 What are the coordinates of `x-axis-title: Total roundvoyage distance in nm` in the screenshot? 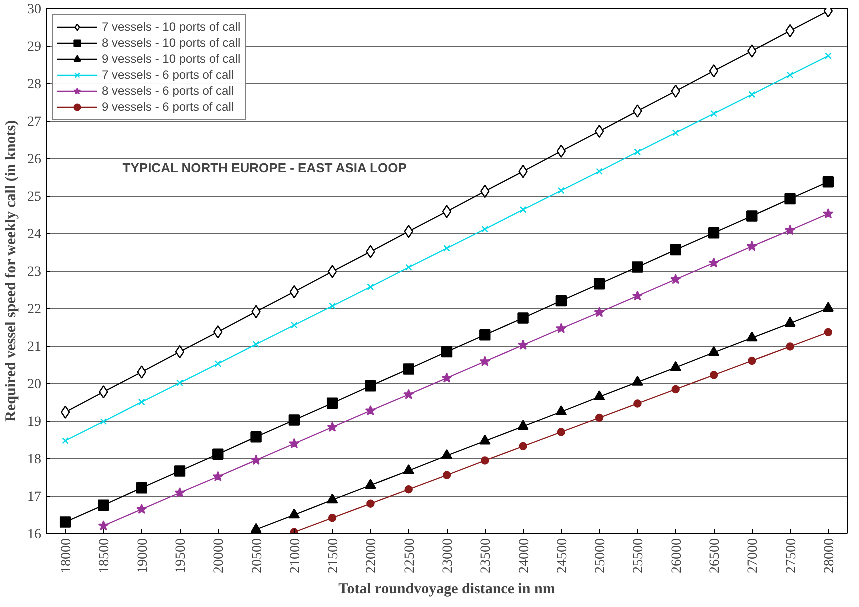 It's located at (447, 590).